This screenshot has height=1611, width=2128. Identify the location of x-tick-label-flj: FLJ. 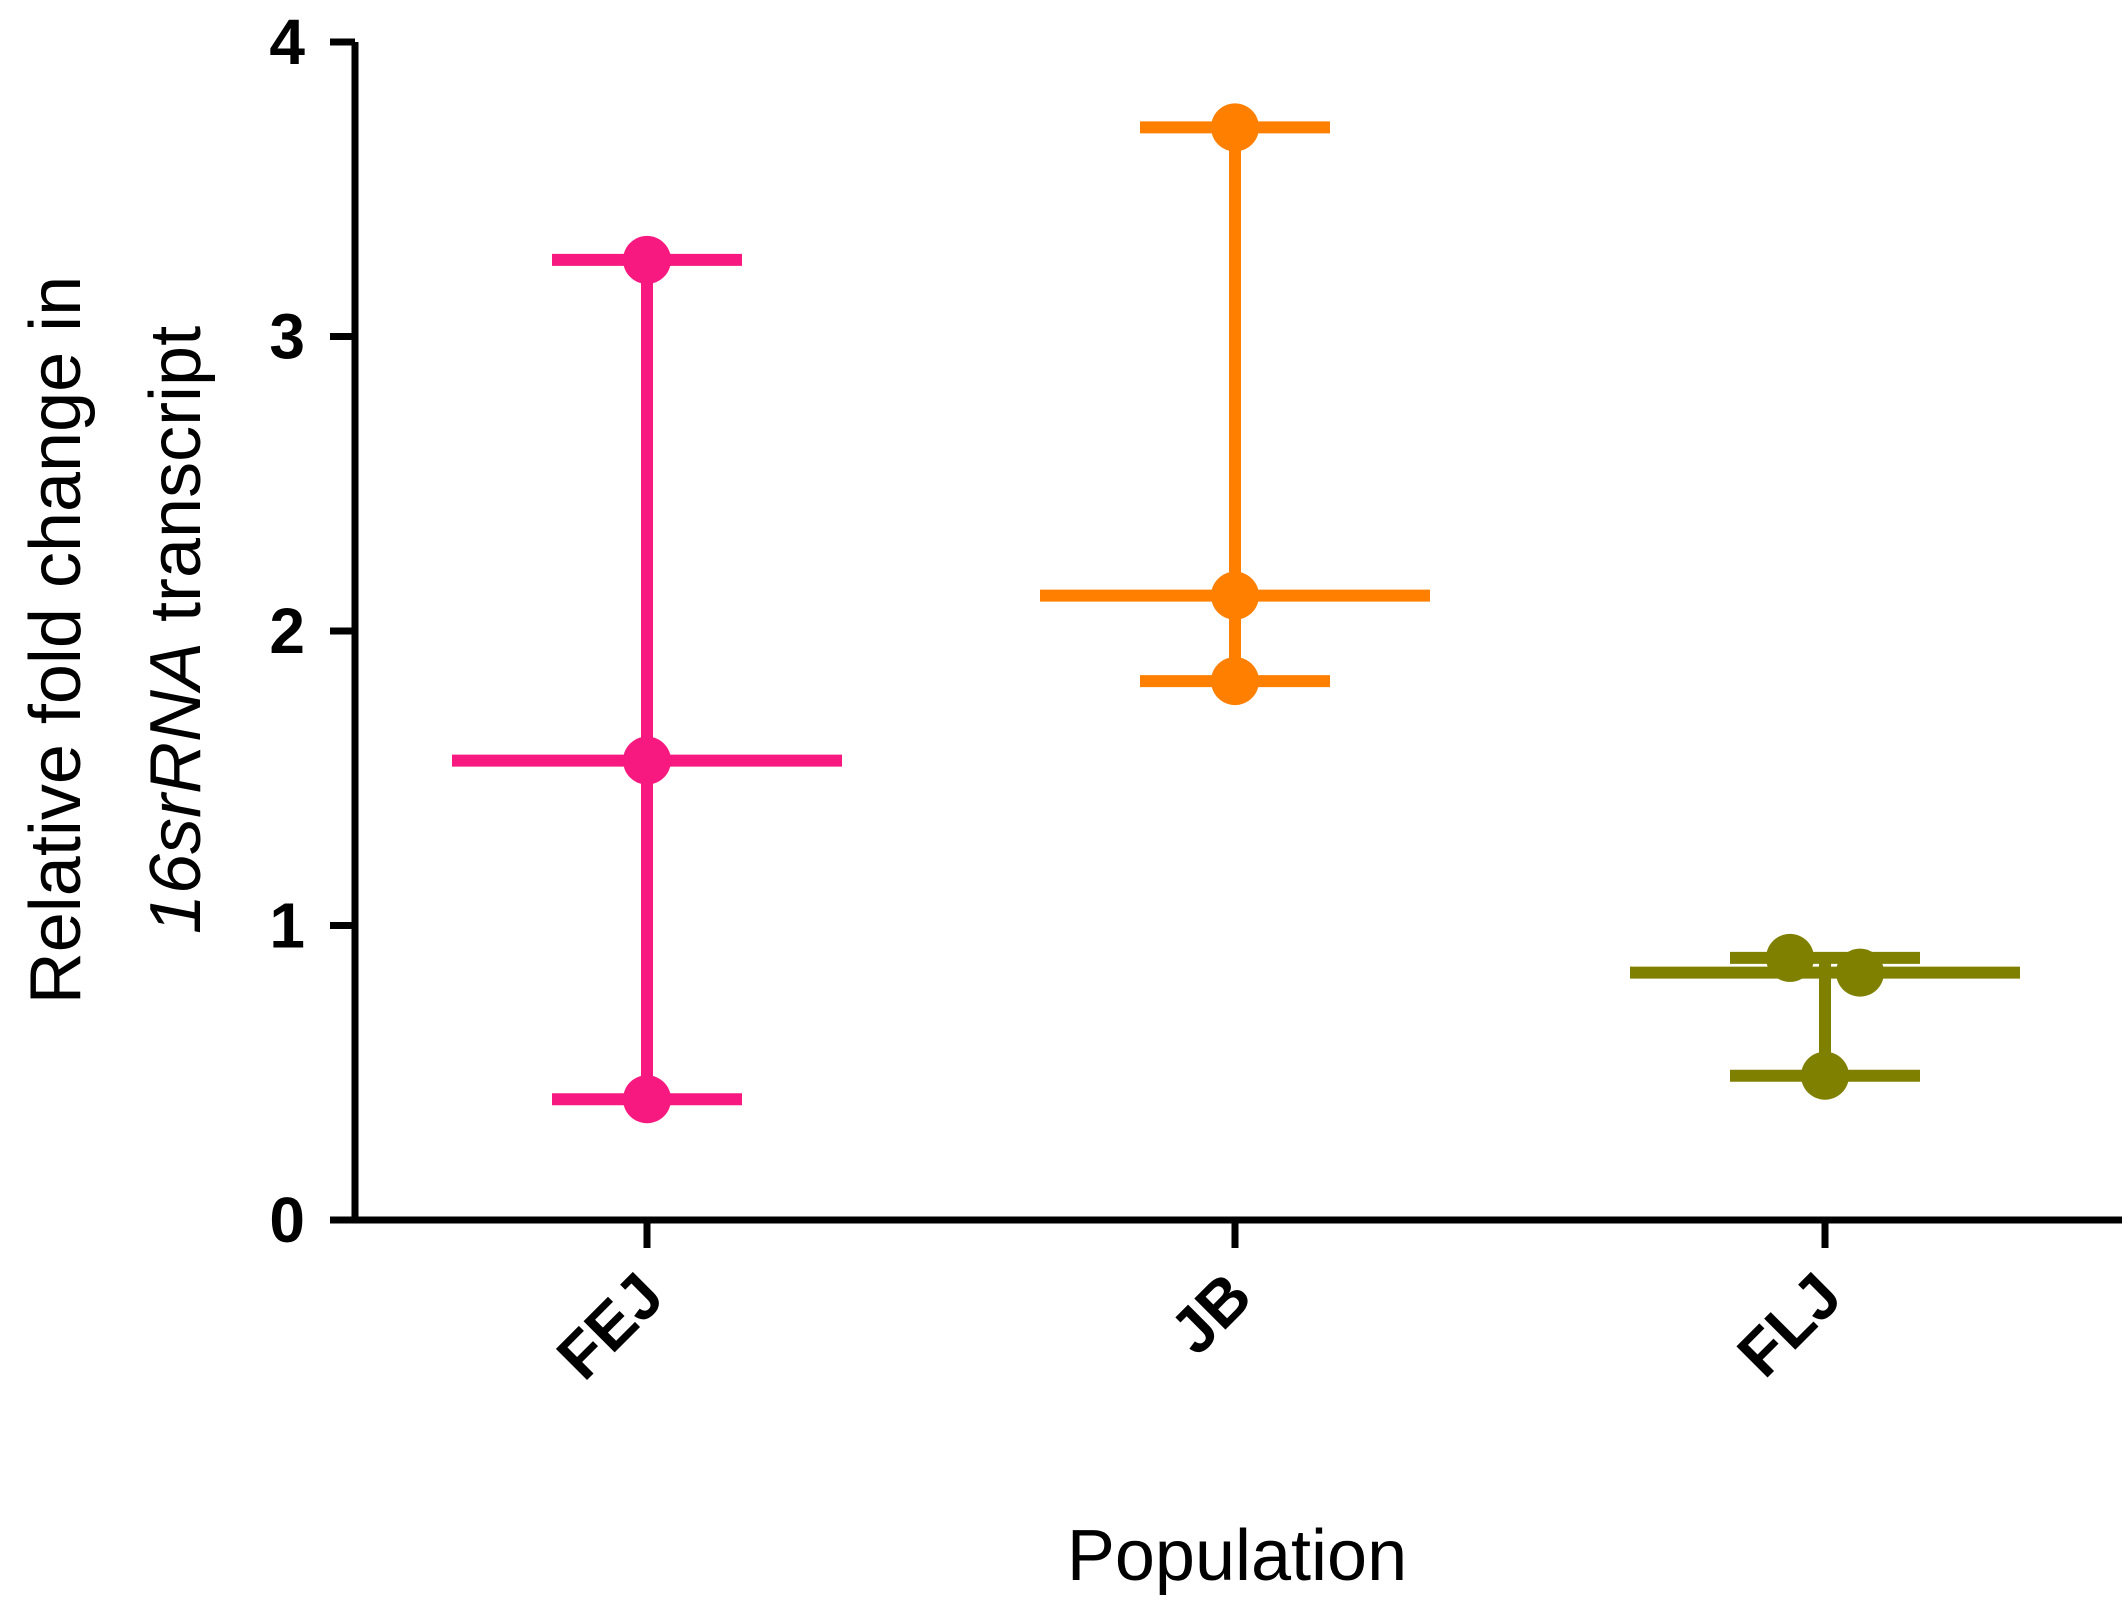
(1789, 1324).